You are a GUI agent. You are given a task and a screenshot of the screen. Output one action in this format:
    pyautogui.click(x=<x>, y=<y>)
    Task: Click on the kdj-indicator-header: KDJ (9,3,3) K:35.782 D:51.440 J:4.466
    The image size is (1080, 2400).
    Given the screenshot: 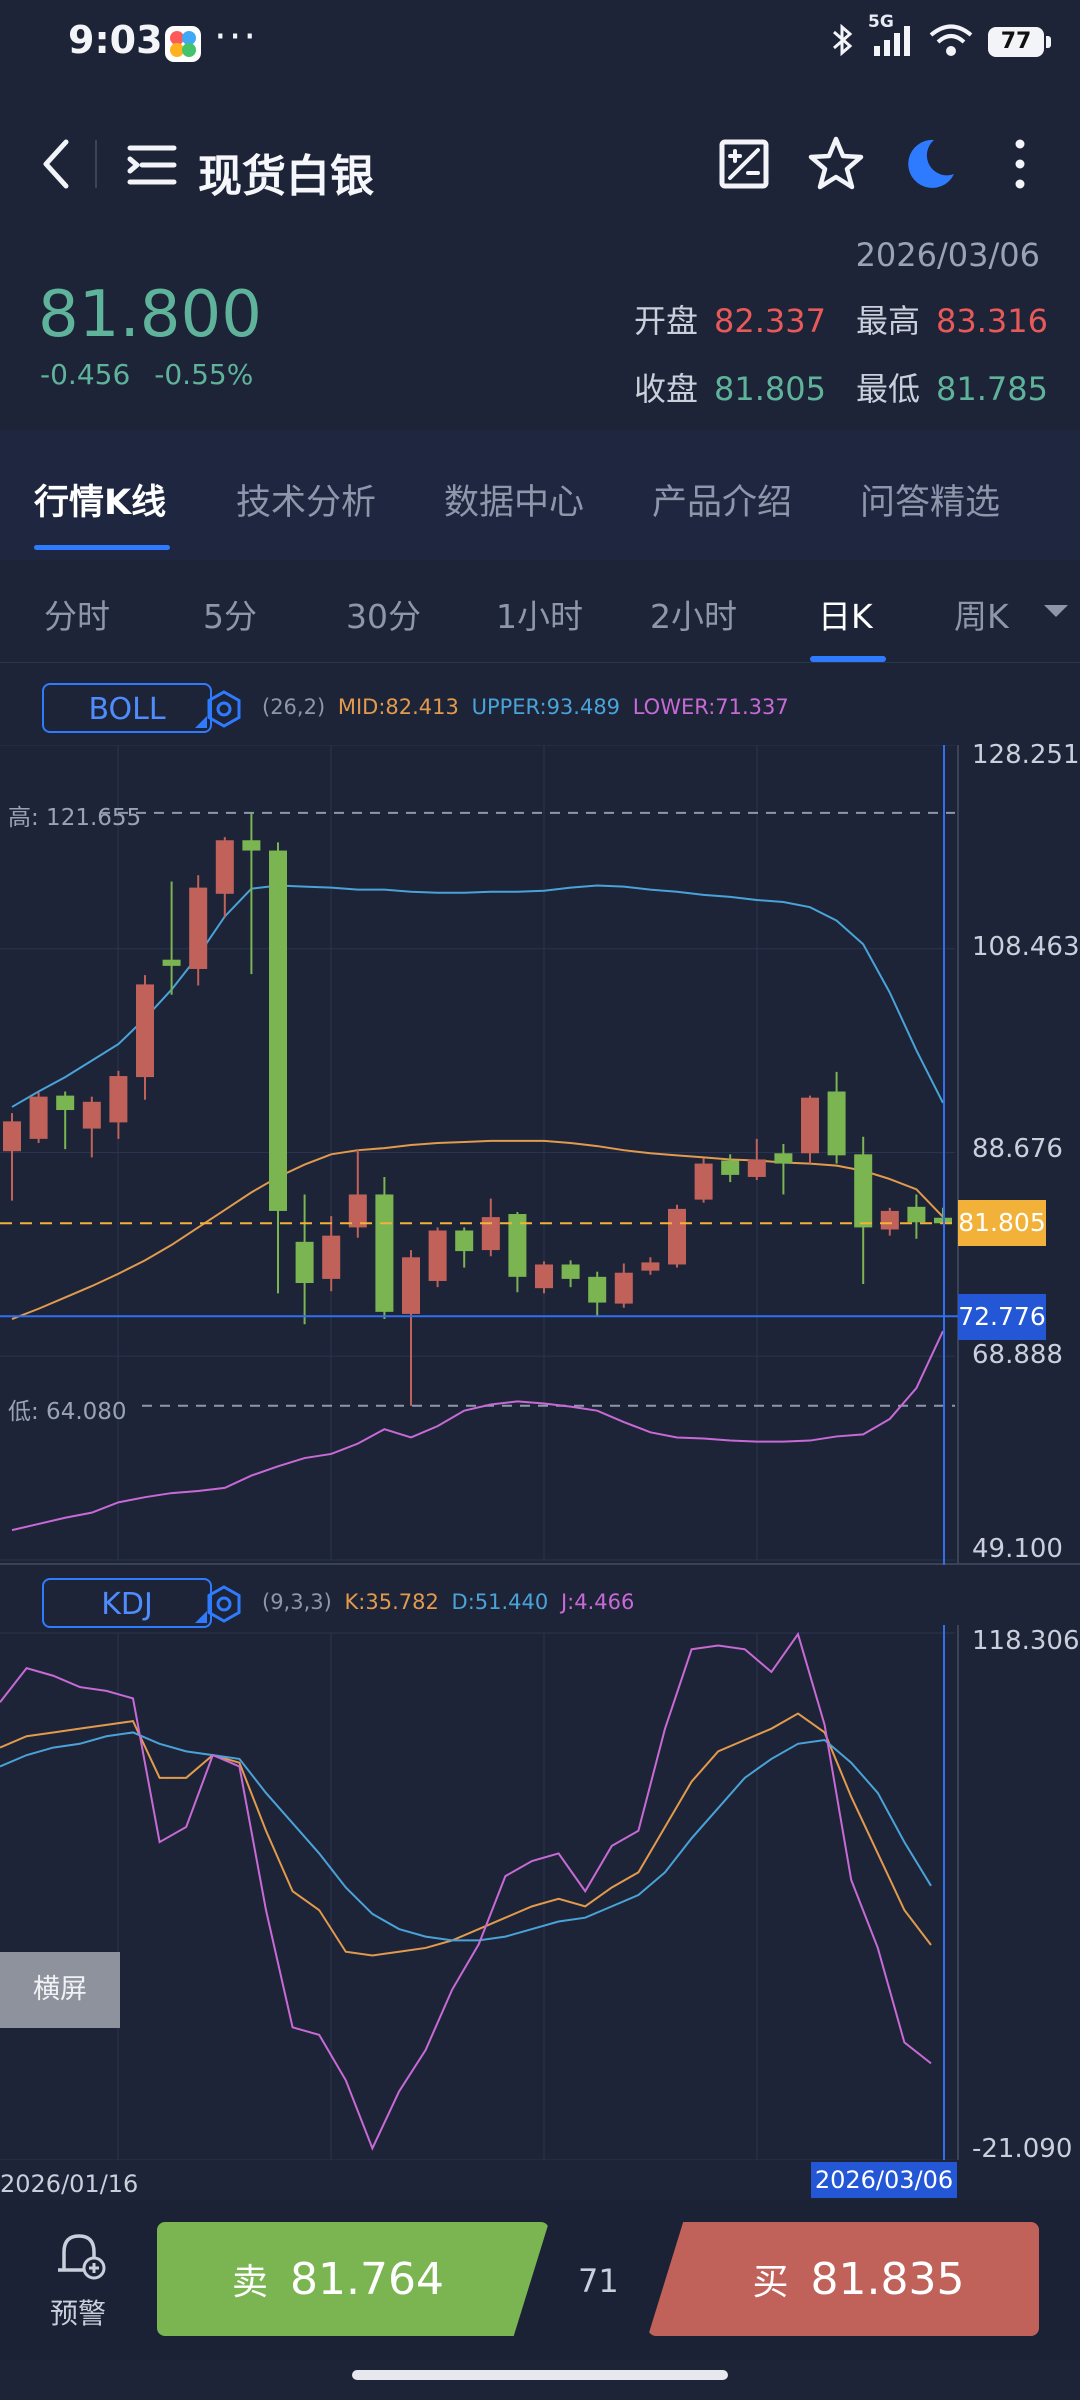 What is the action you would take?
    pyautogui.click(x=540, y=1608)
    